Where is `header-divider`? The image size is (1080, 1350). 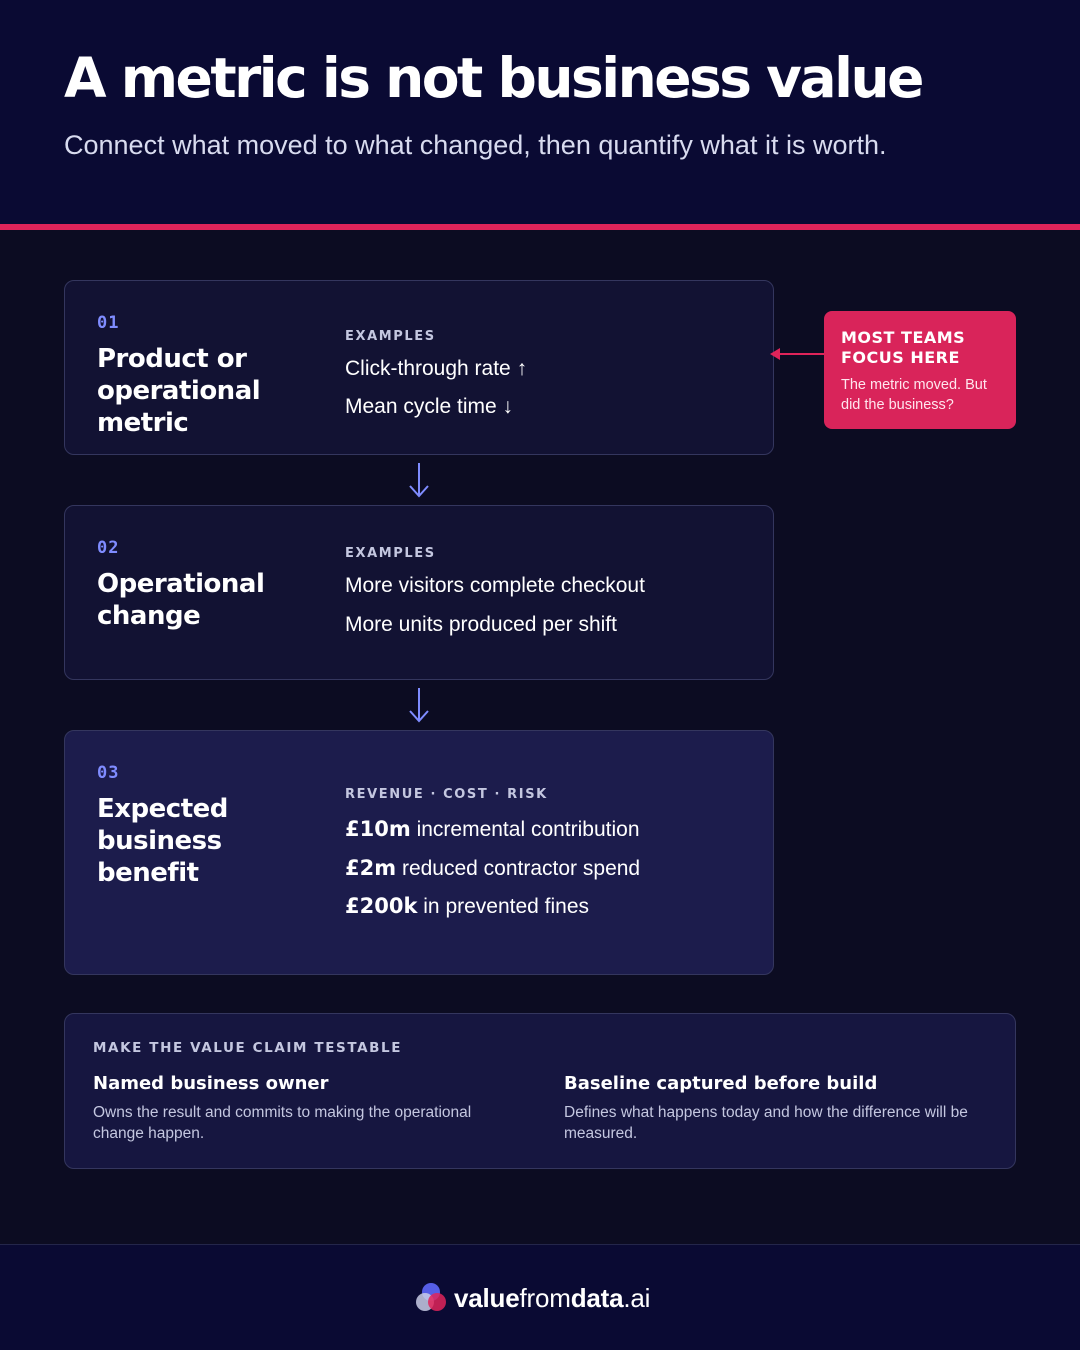
header-divider is located at coordinates (540, 227).